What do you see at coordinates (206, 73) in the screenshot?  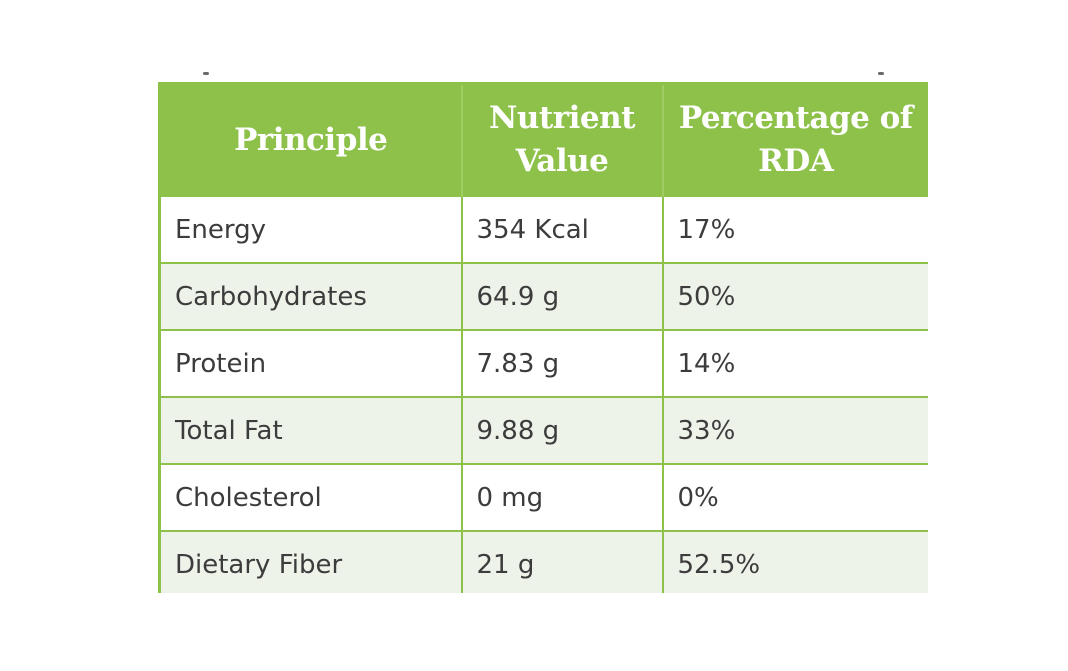 I see `left-edge-mark` at bounding box center [206, 73].